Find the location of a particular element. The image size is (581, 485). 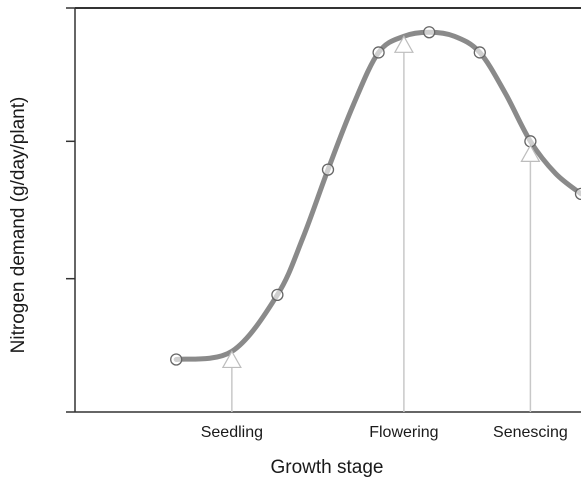

y-axis-label: Nitrogen demand (g/day/plant) is located at coordinates (18, 225).